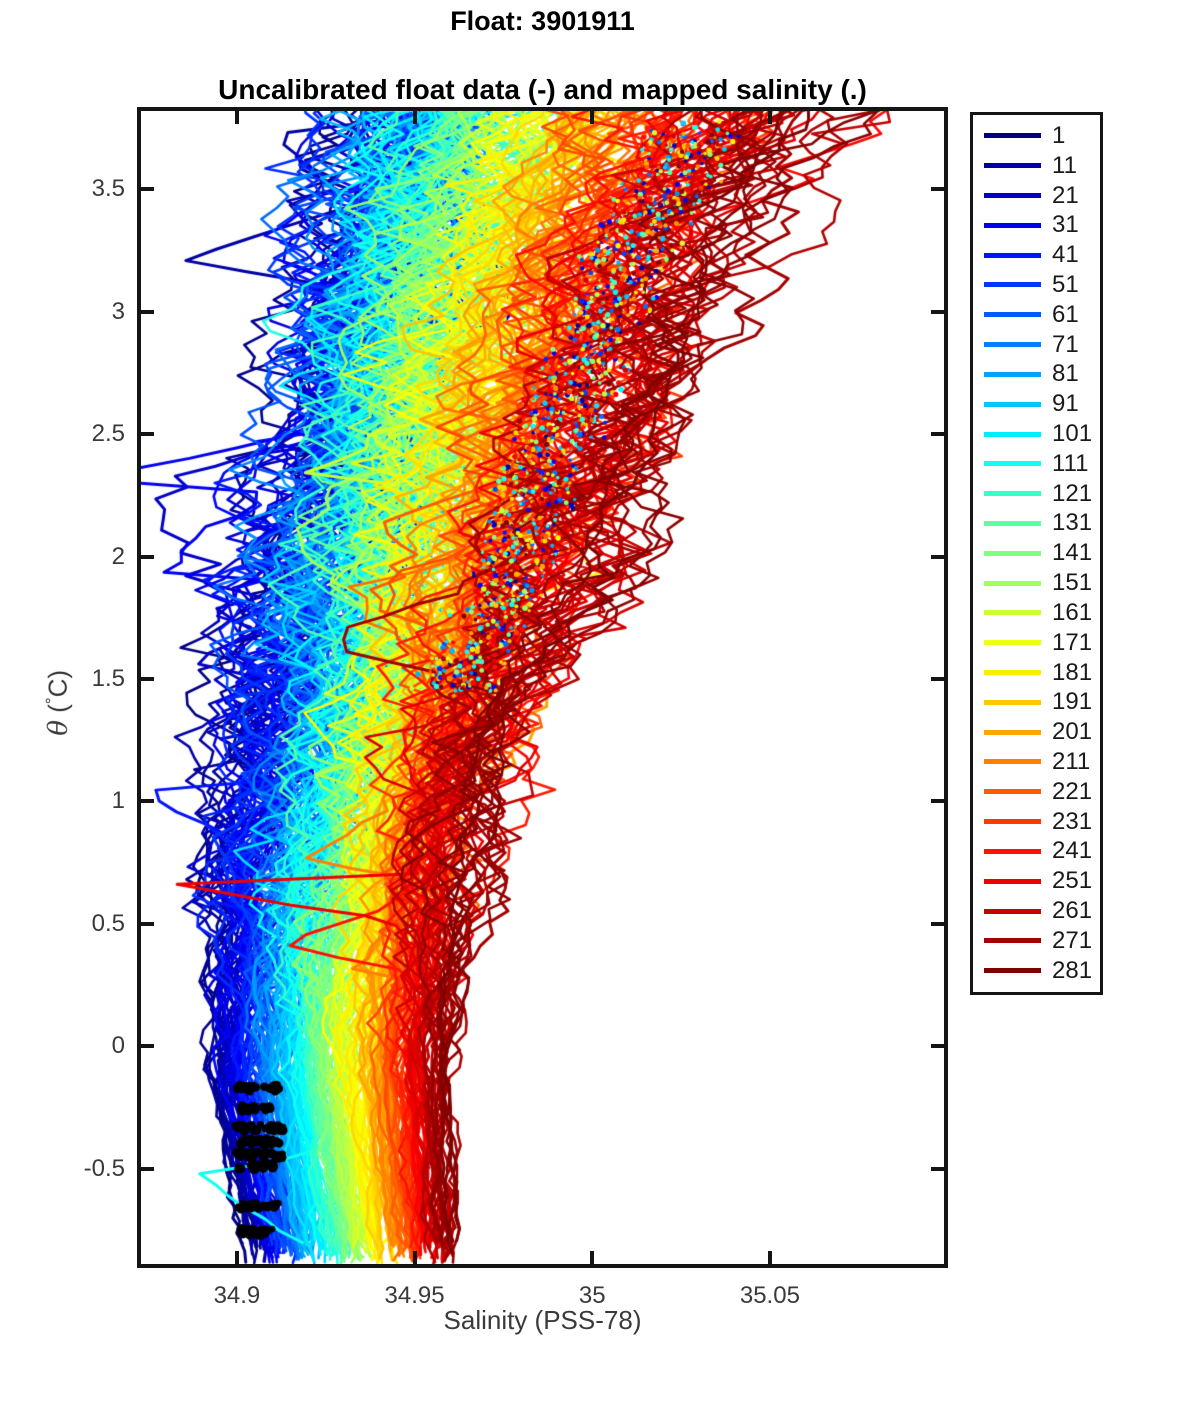 The image size is (1200, 1425). Describe the element at coordinates (118, 1046) in the screenshot. I see `y-tick-label: 0` at that location.